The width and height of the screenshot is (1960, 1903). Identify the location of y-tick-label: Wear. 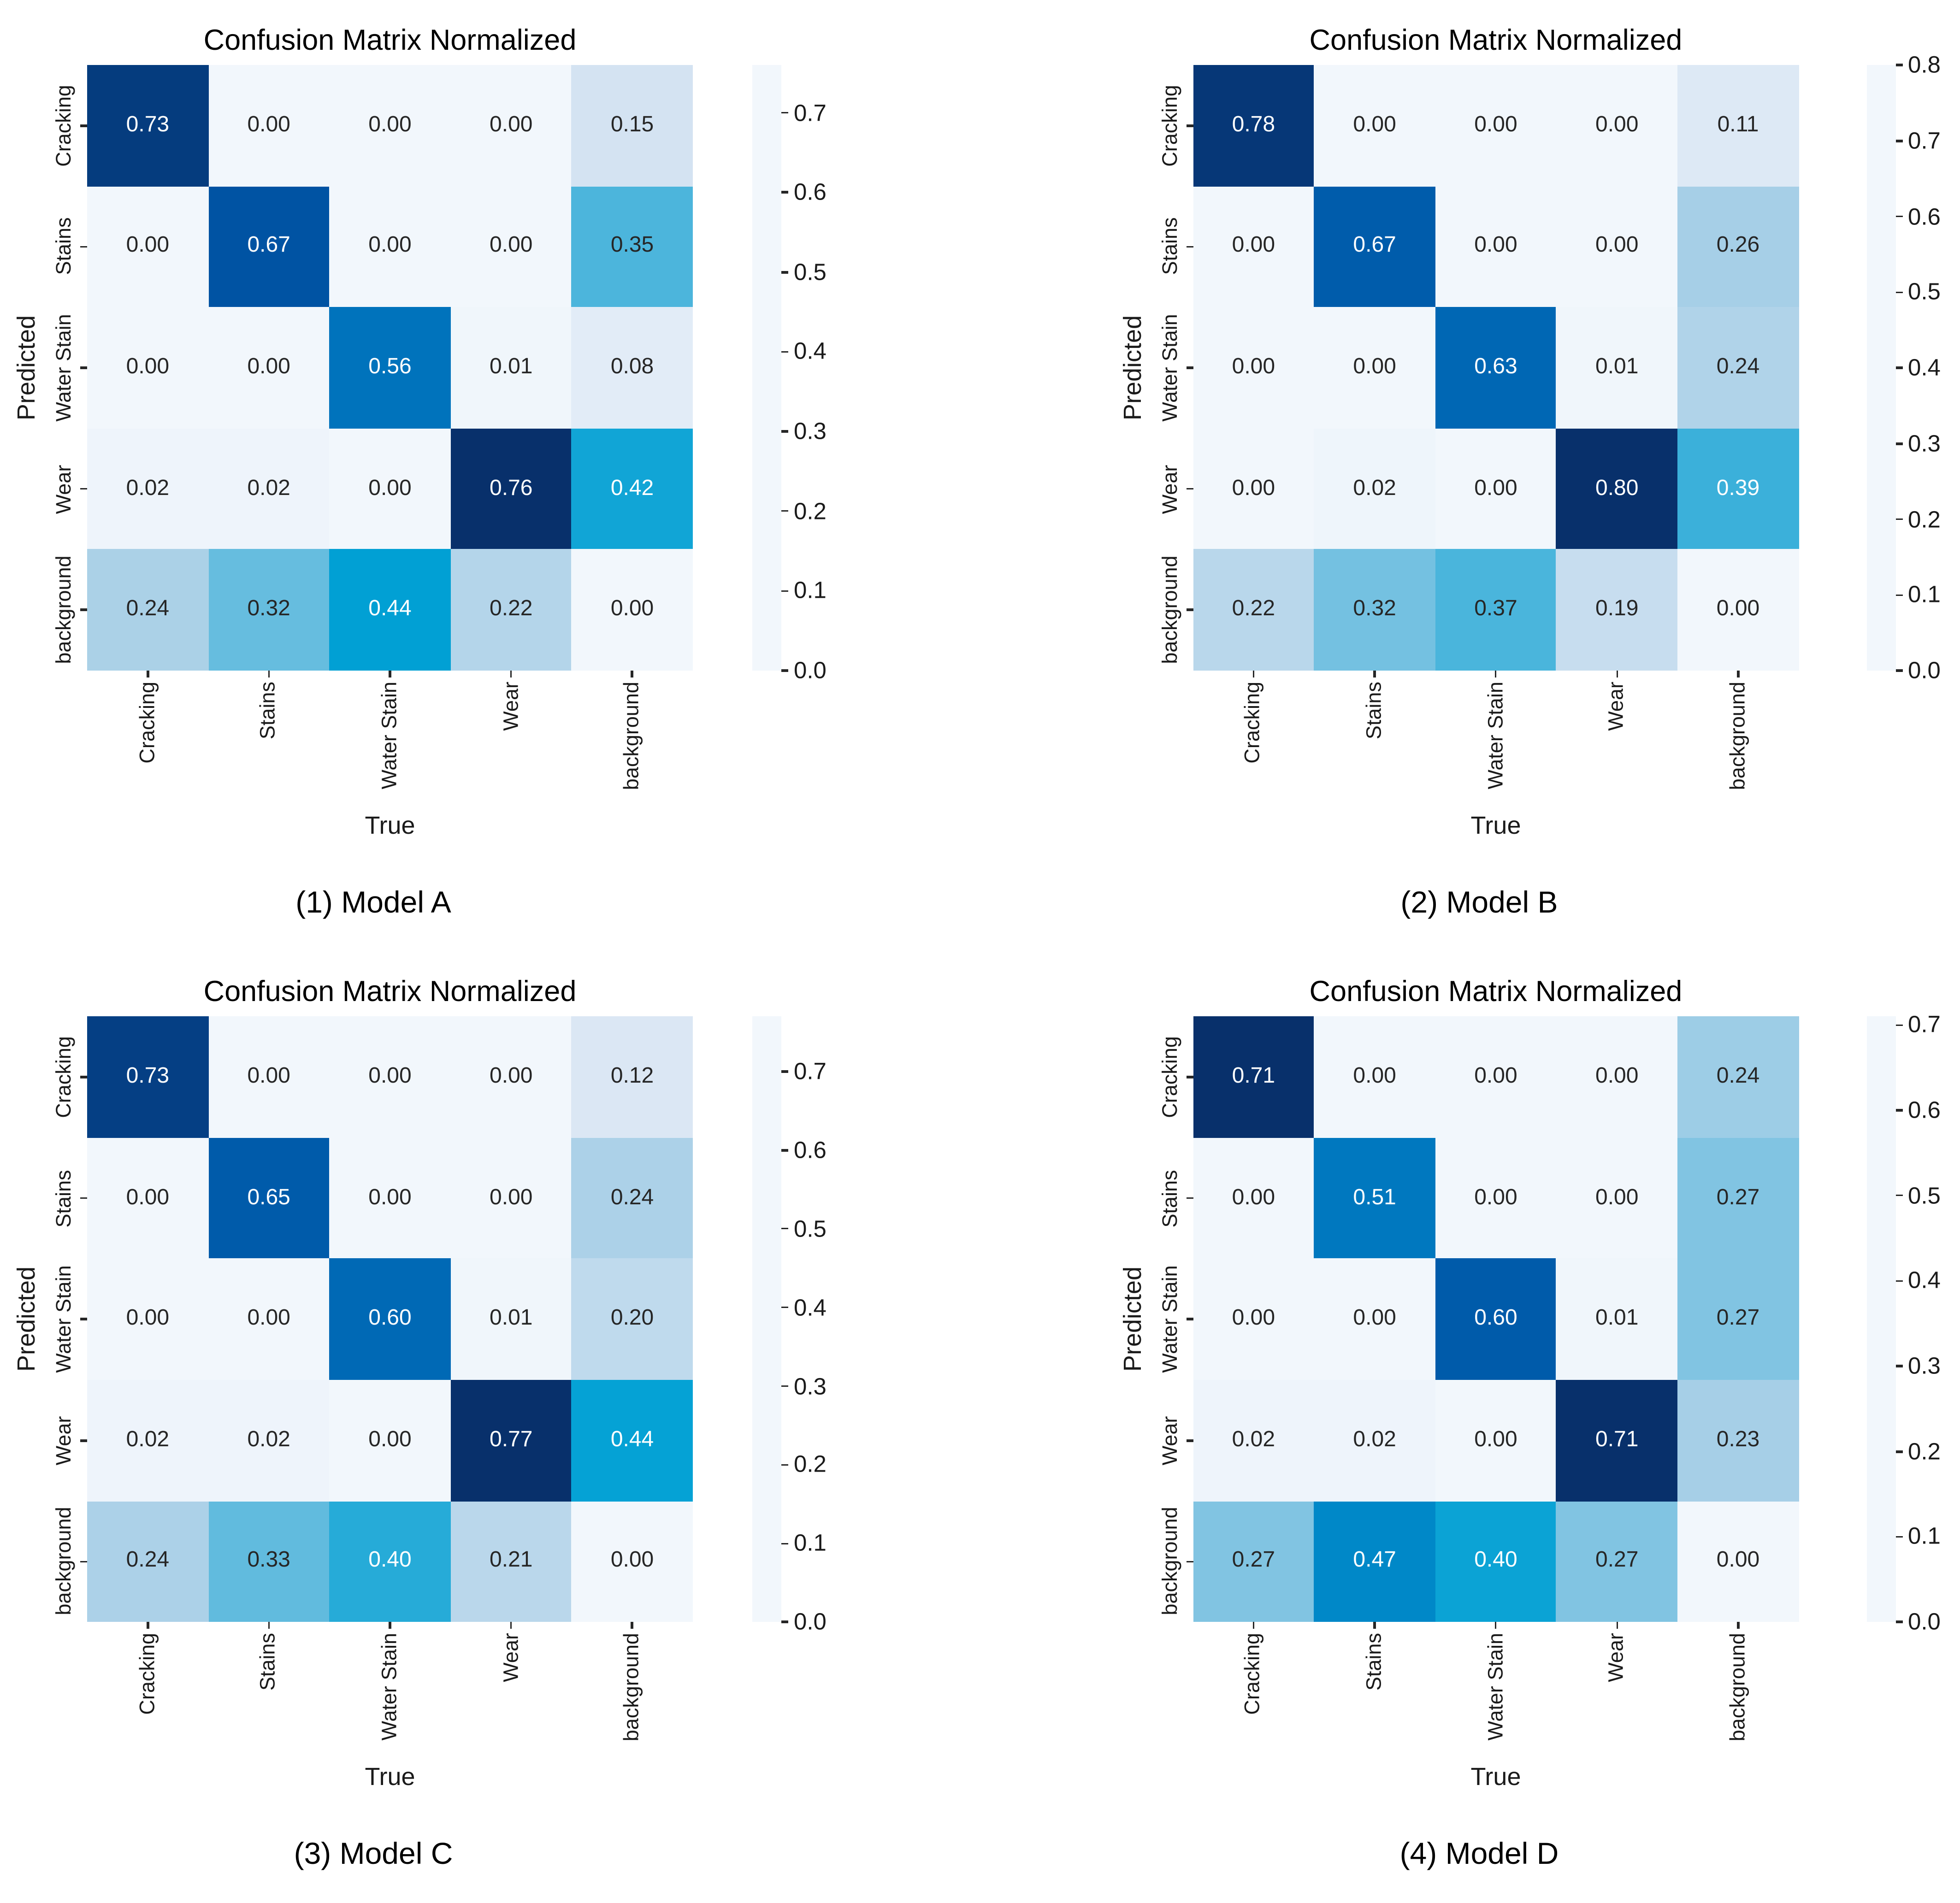
(64, 1440).